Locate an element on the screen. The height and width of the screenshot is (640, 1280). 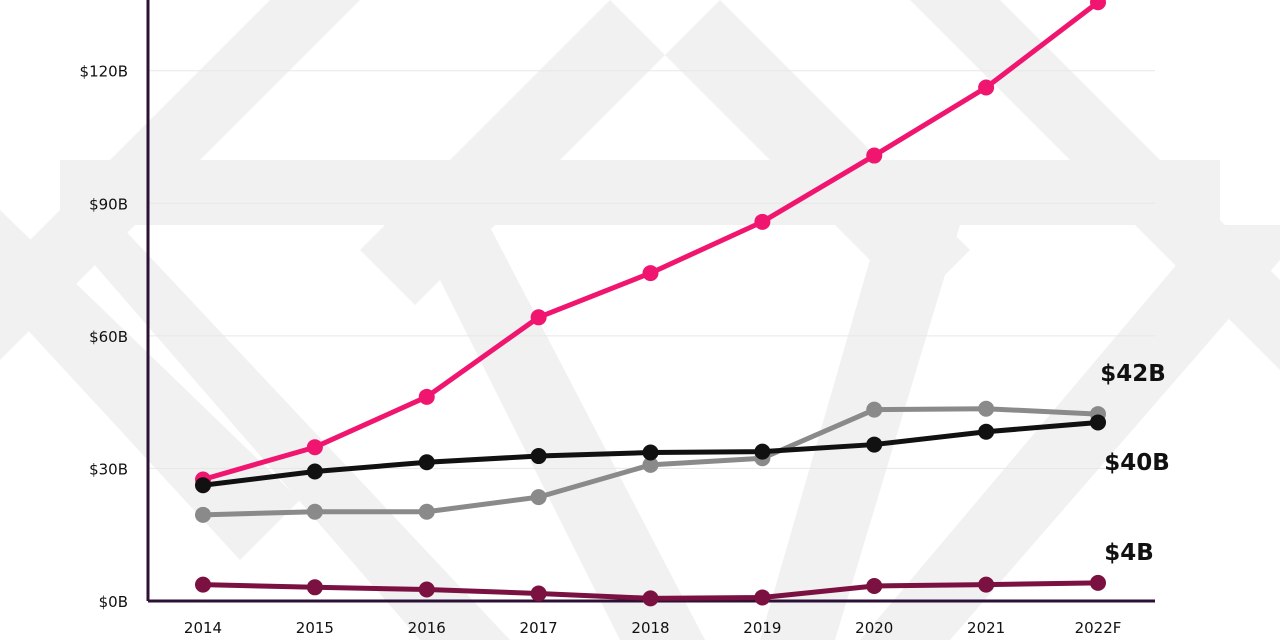
end-label-gray: $42B is located at coordinates (1133, 374).